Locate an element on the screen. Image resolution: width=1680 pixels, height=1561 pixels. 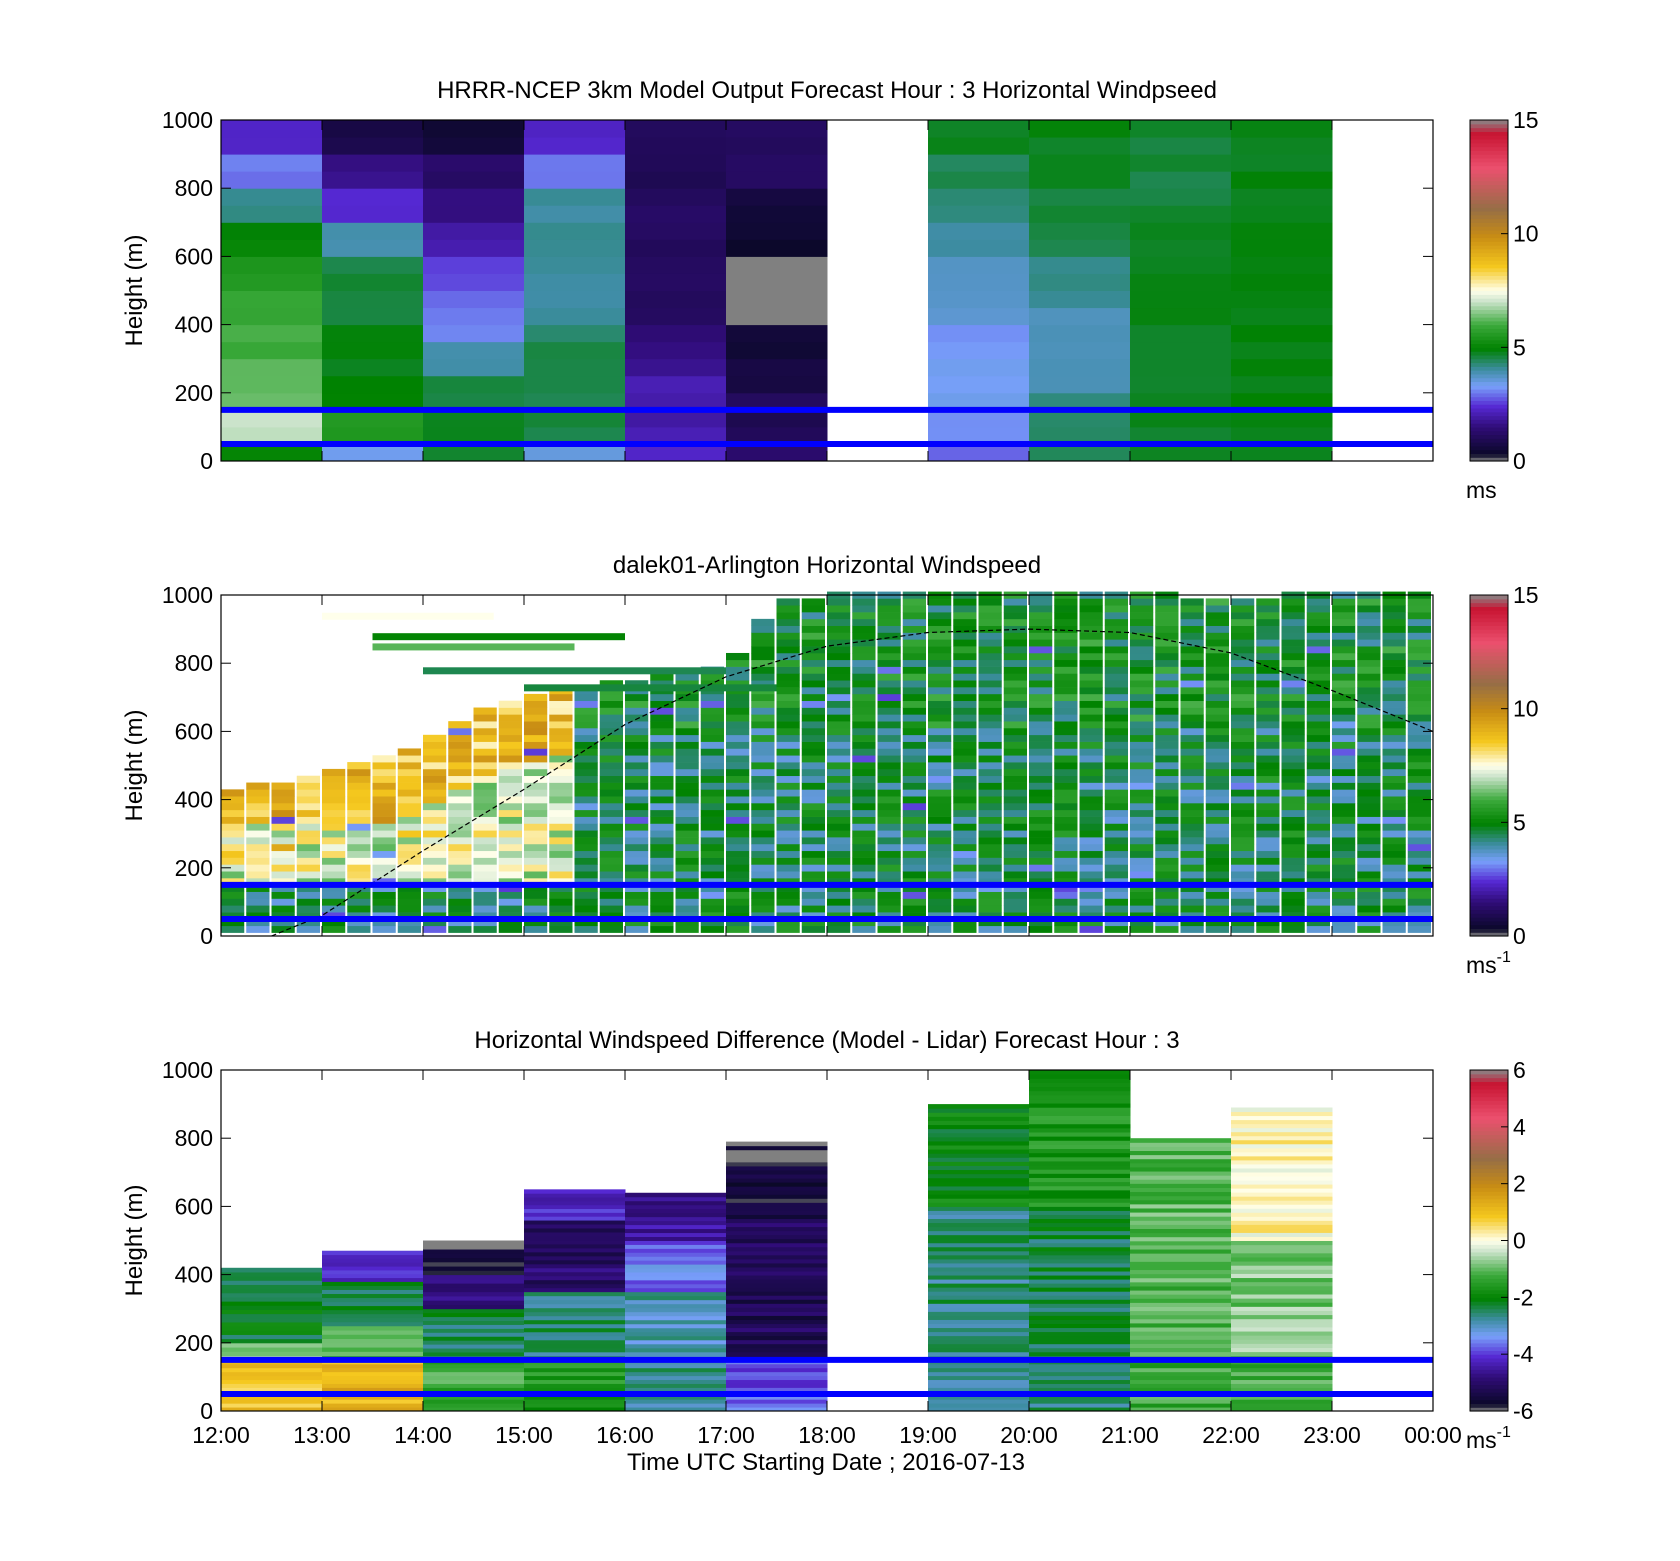
y-tick-label: 800 is located at coordinates (194, 188).